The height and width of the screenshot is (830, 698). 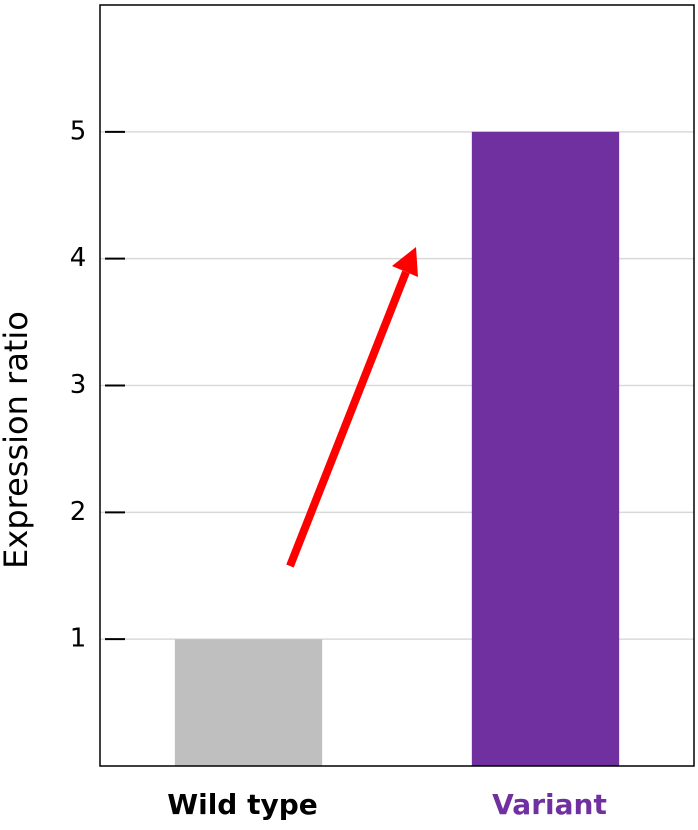 What do you see at coordinates (348, 419) in the screenshot?
I see `arrow-shaft` at bounding box center [348, 419].